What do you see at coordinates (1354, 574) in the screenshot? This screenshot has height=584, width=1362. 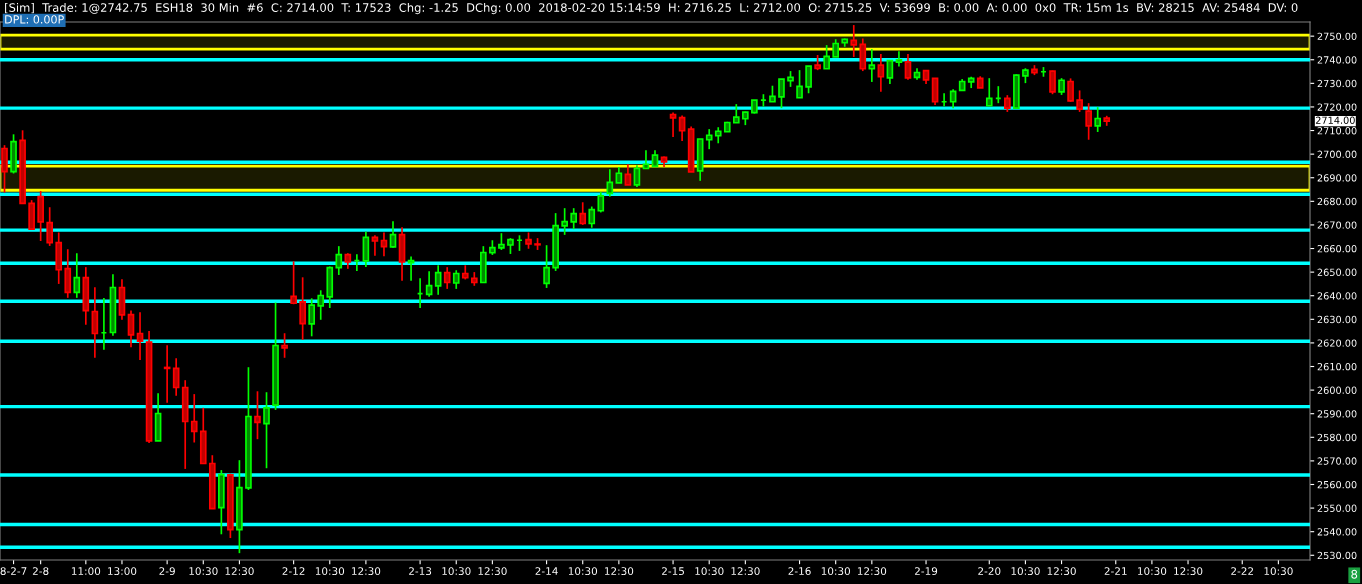 I see `text: 8` at bounding box center [1354, 574].